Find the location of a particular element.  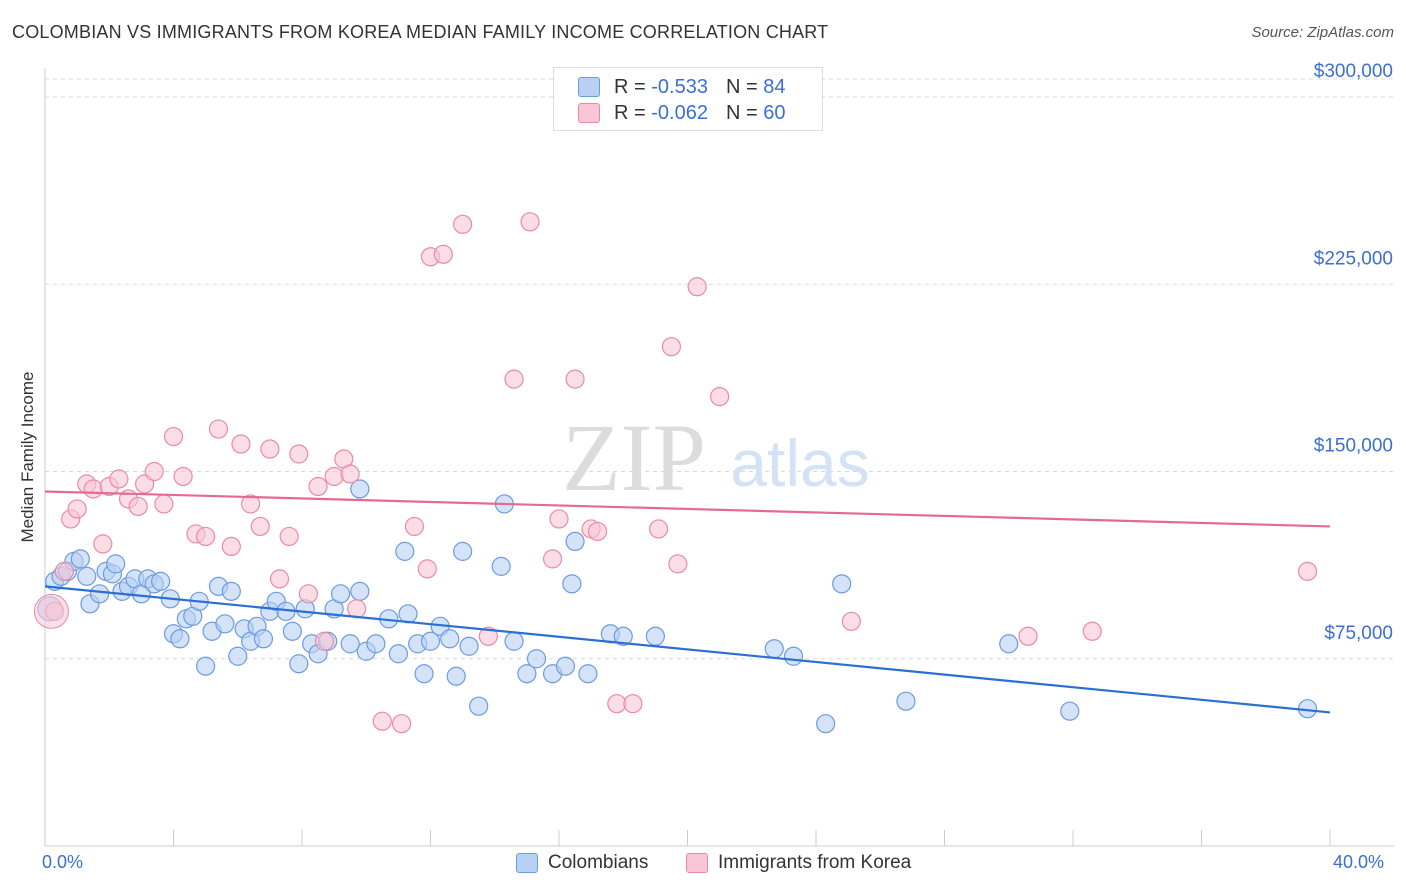

bottom-legend-swatch-colombians is located at coordinates (527, 863).